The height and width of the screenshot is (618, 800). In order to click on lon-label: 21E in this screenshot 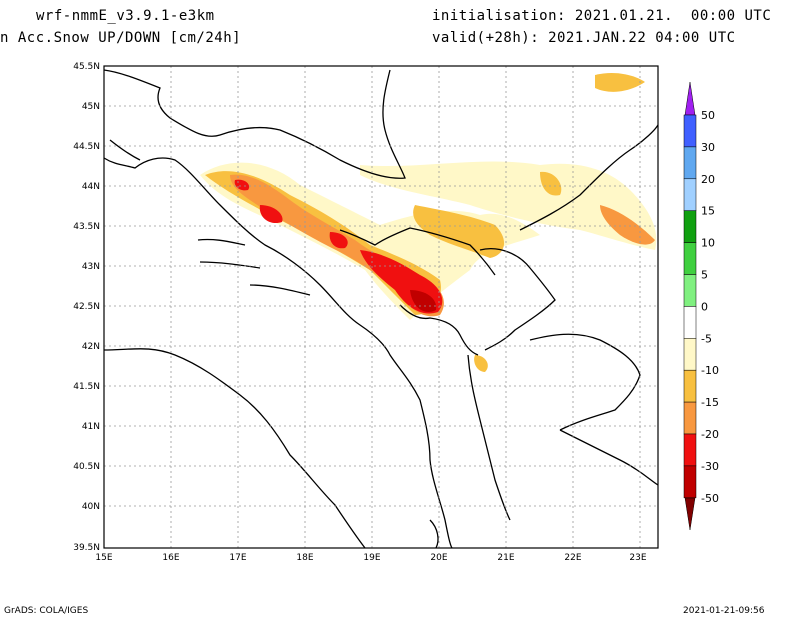, I will do `click(505, 558)`.